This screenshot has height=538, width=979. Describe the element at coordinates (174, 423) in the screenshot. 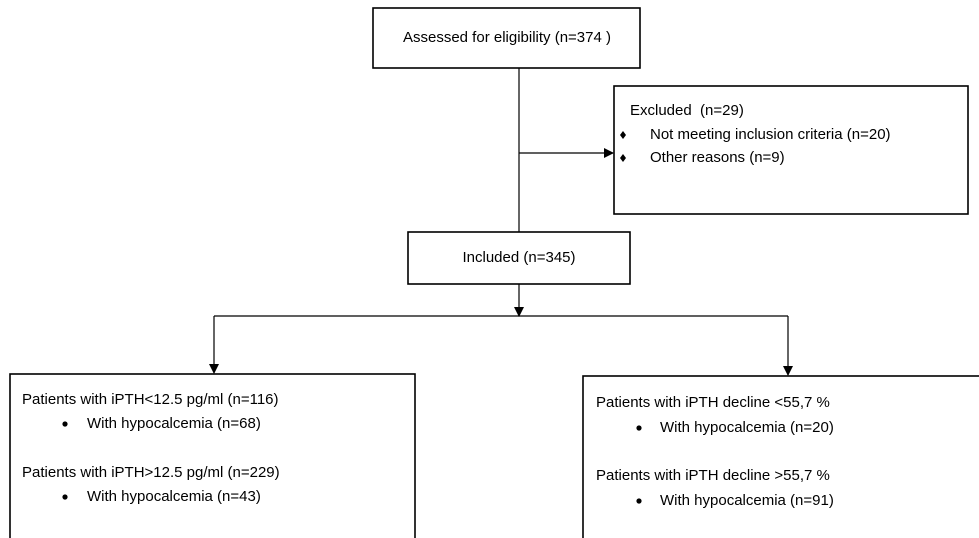

I see `bullet-text: With hypocalcemia (n=68)` at that location.